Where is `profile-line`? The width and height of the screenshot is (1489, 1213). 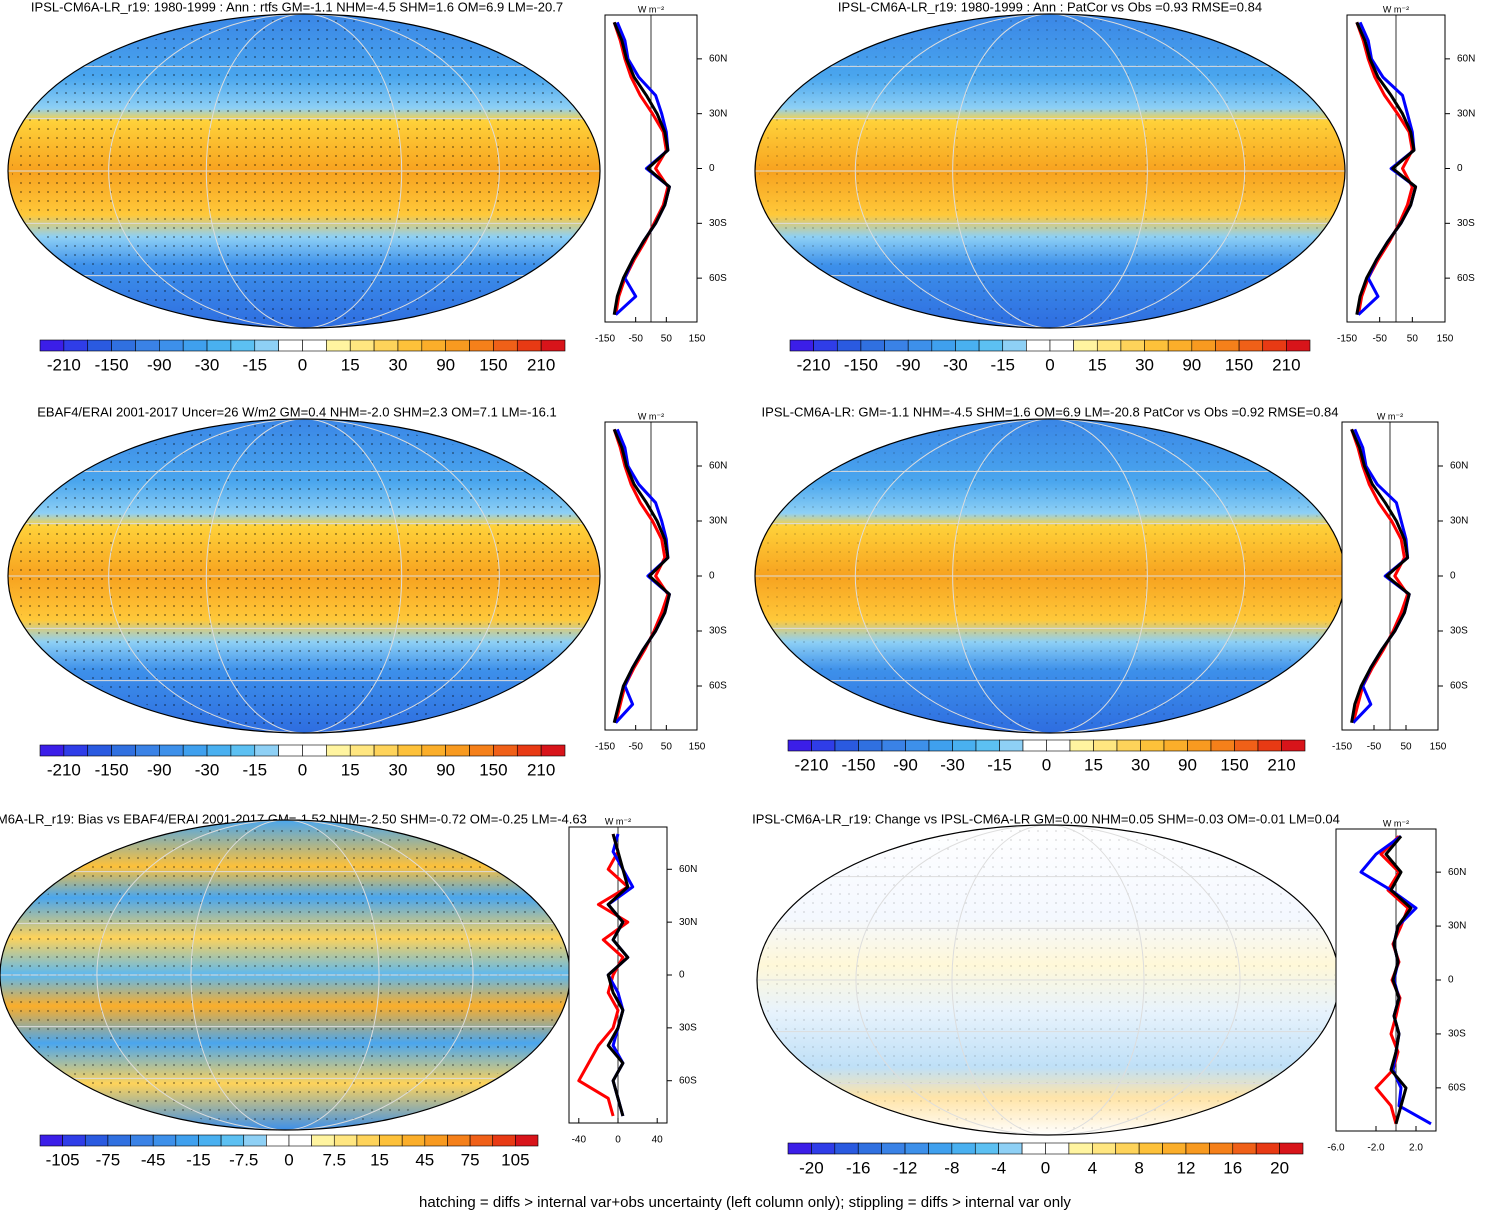 profile-line is located at coordinates (1386, 168).